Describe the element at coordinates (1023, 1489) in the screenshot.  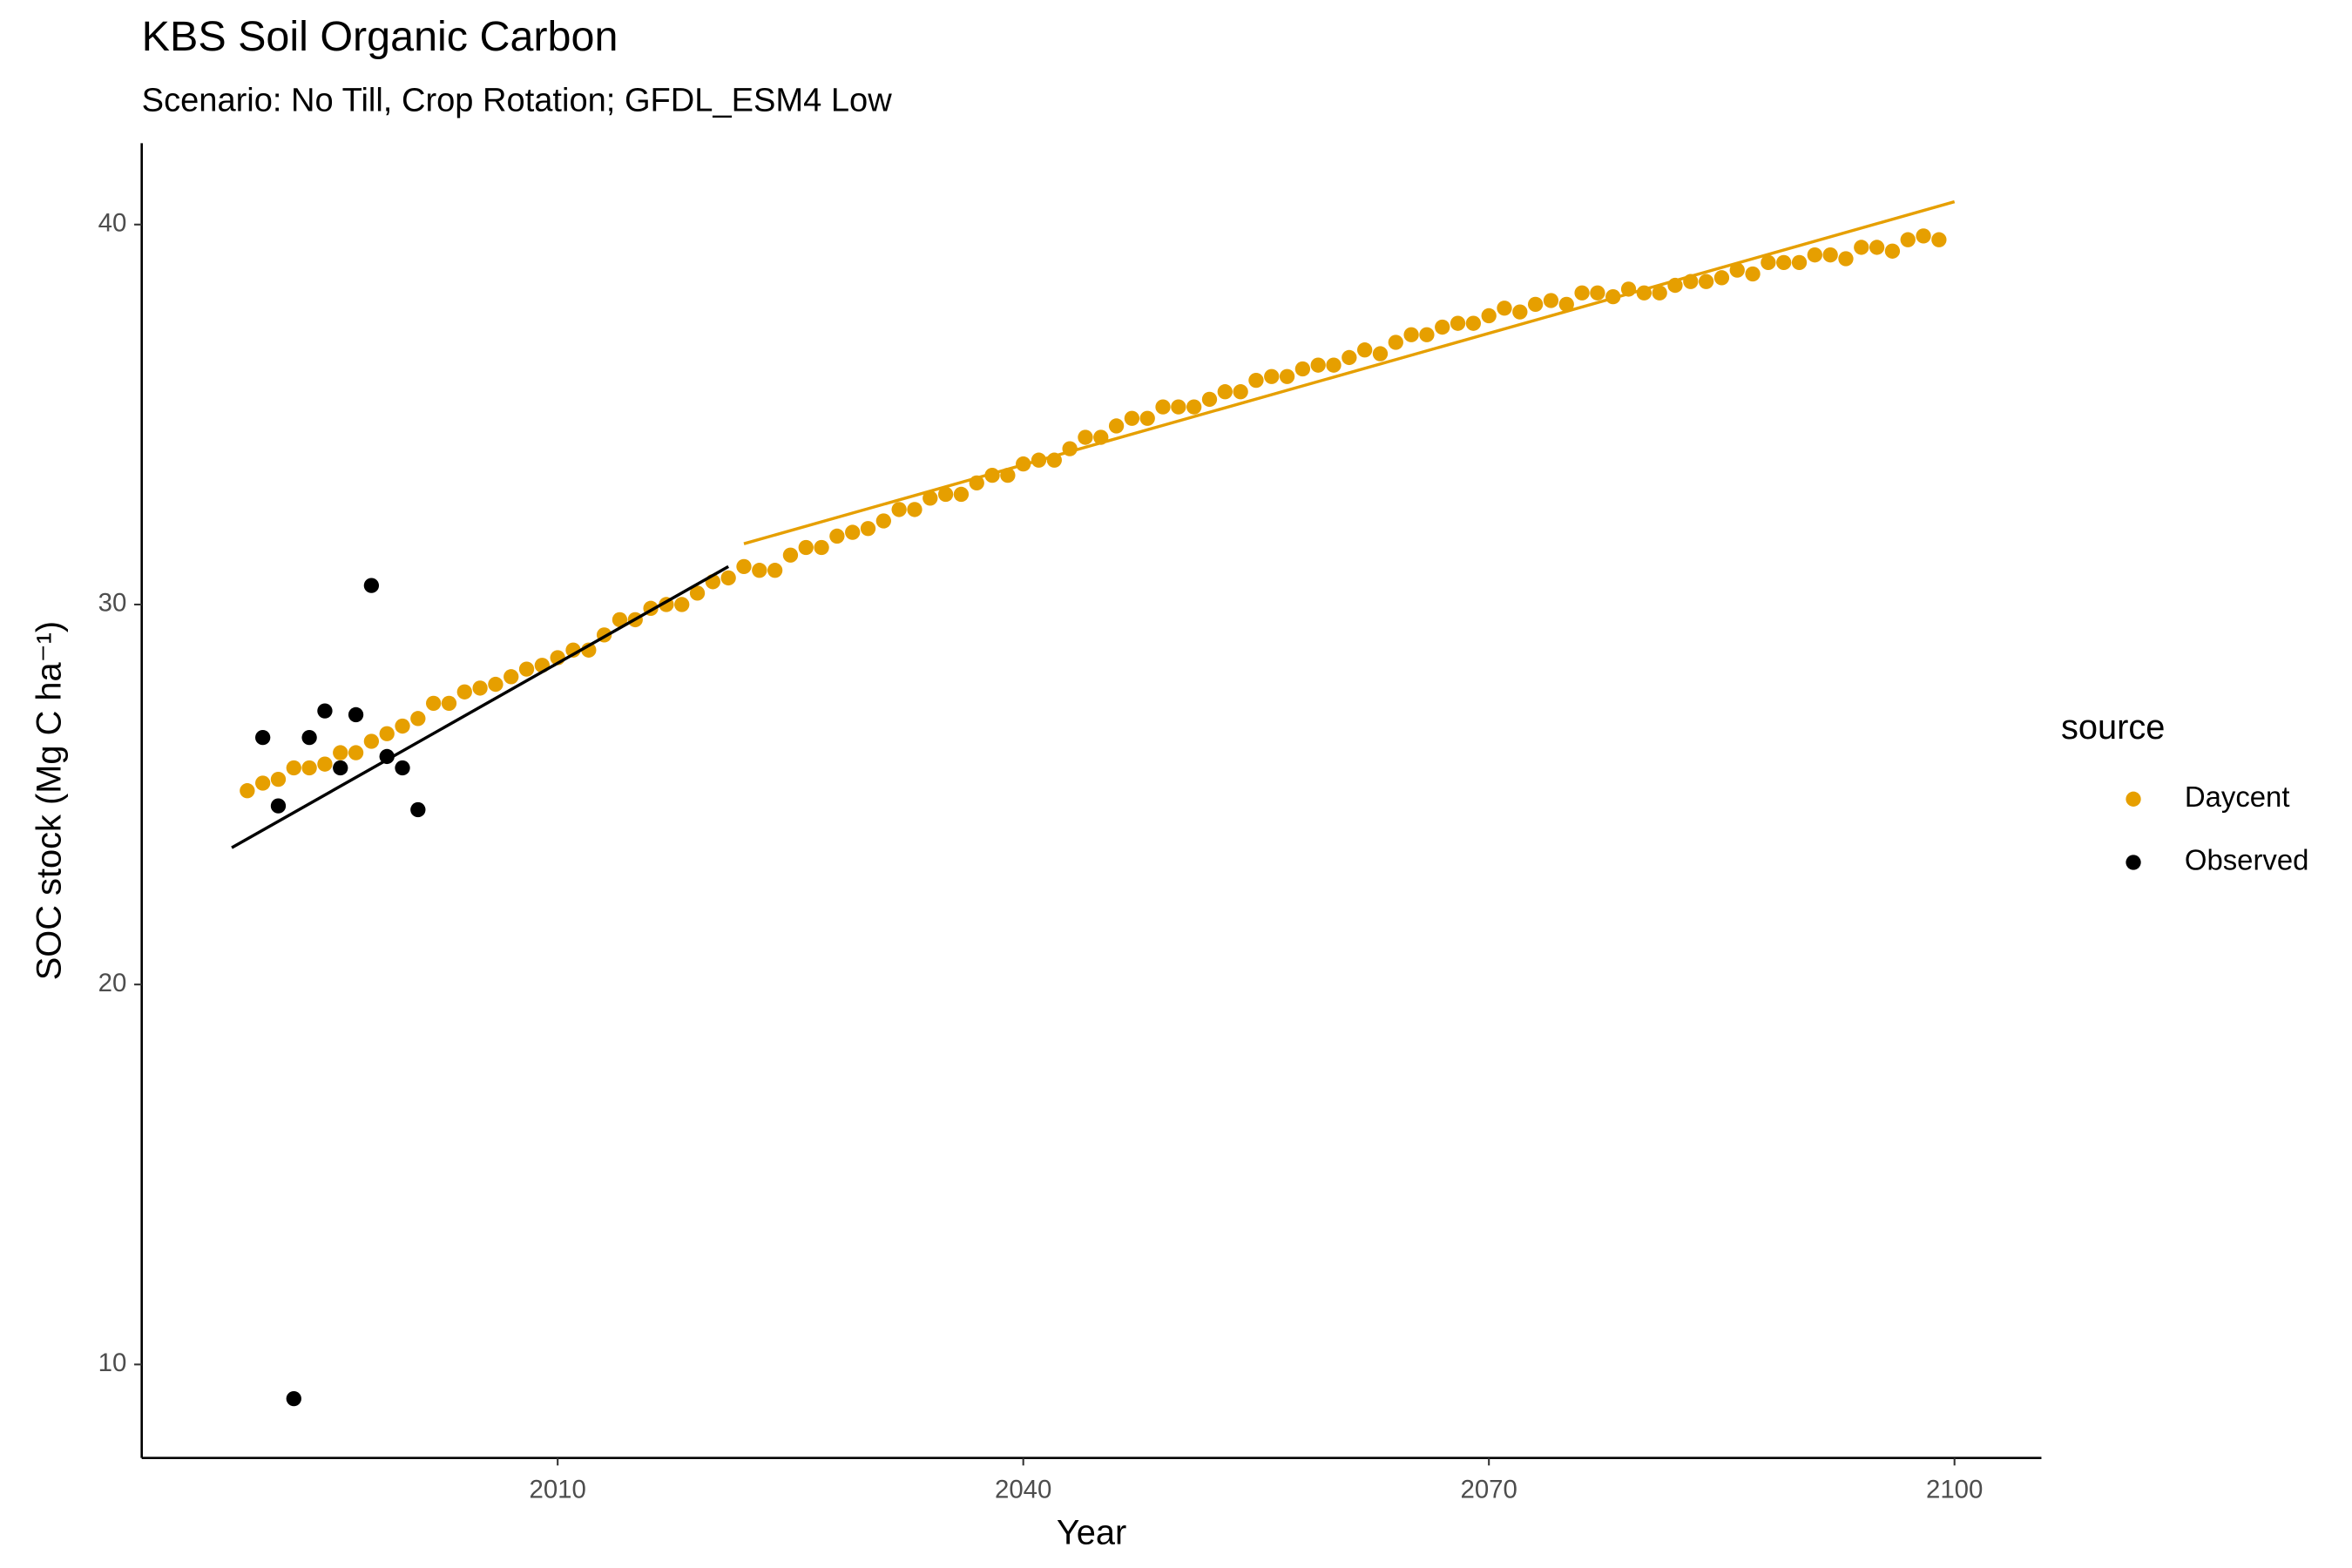
I see `x-tick-label: 2040` at that location.